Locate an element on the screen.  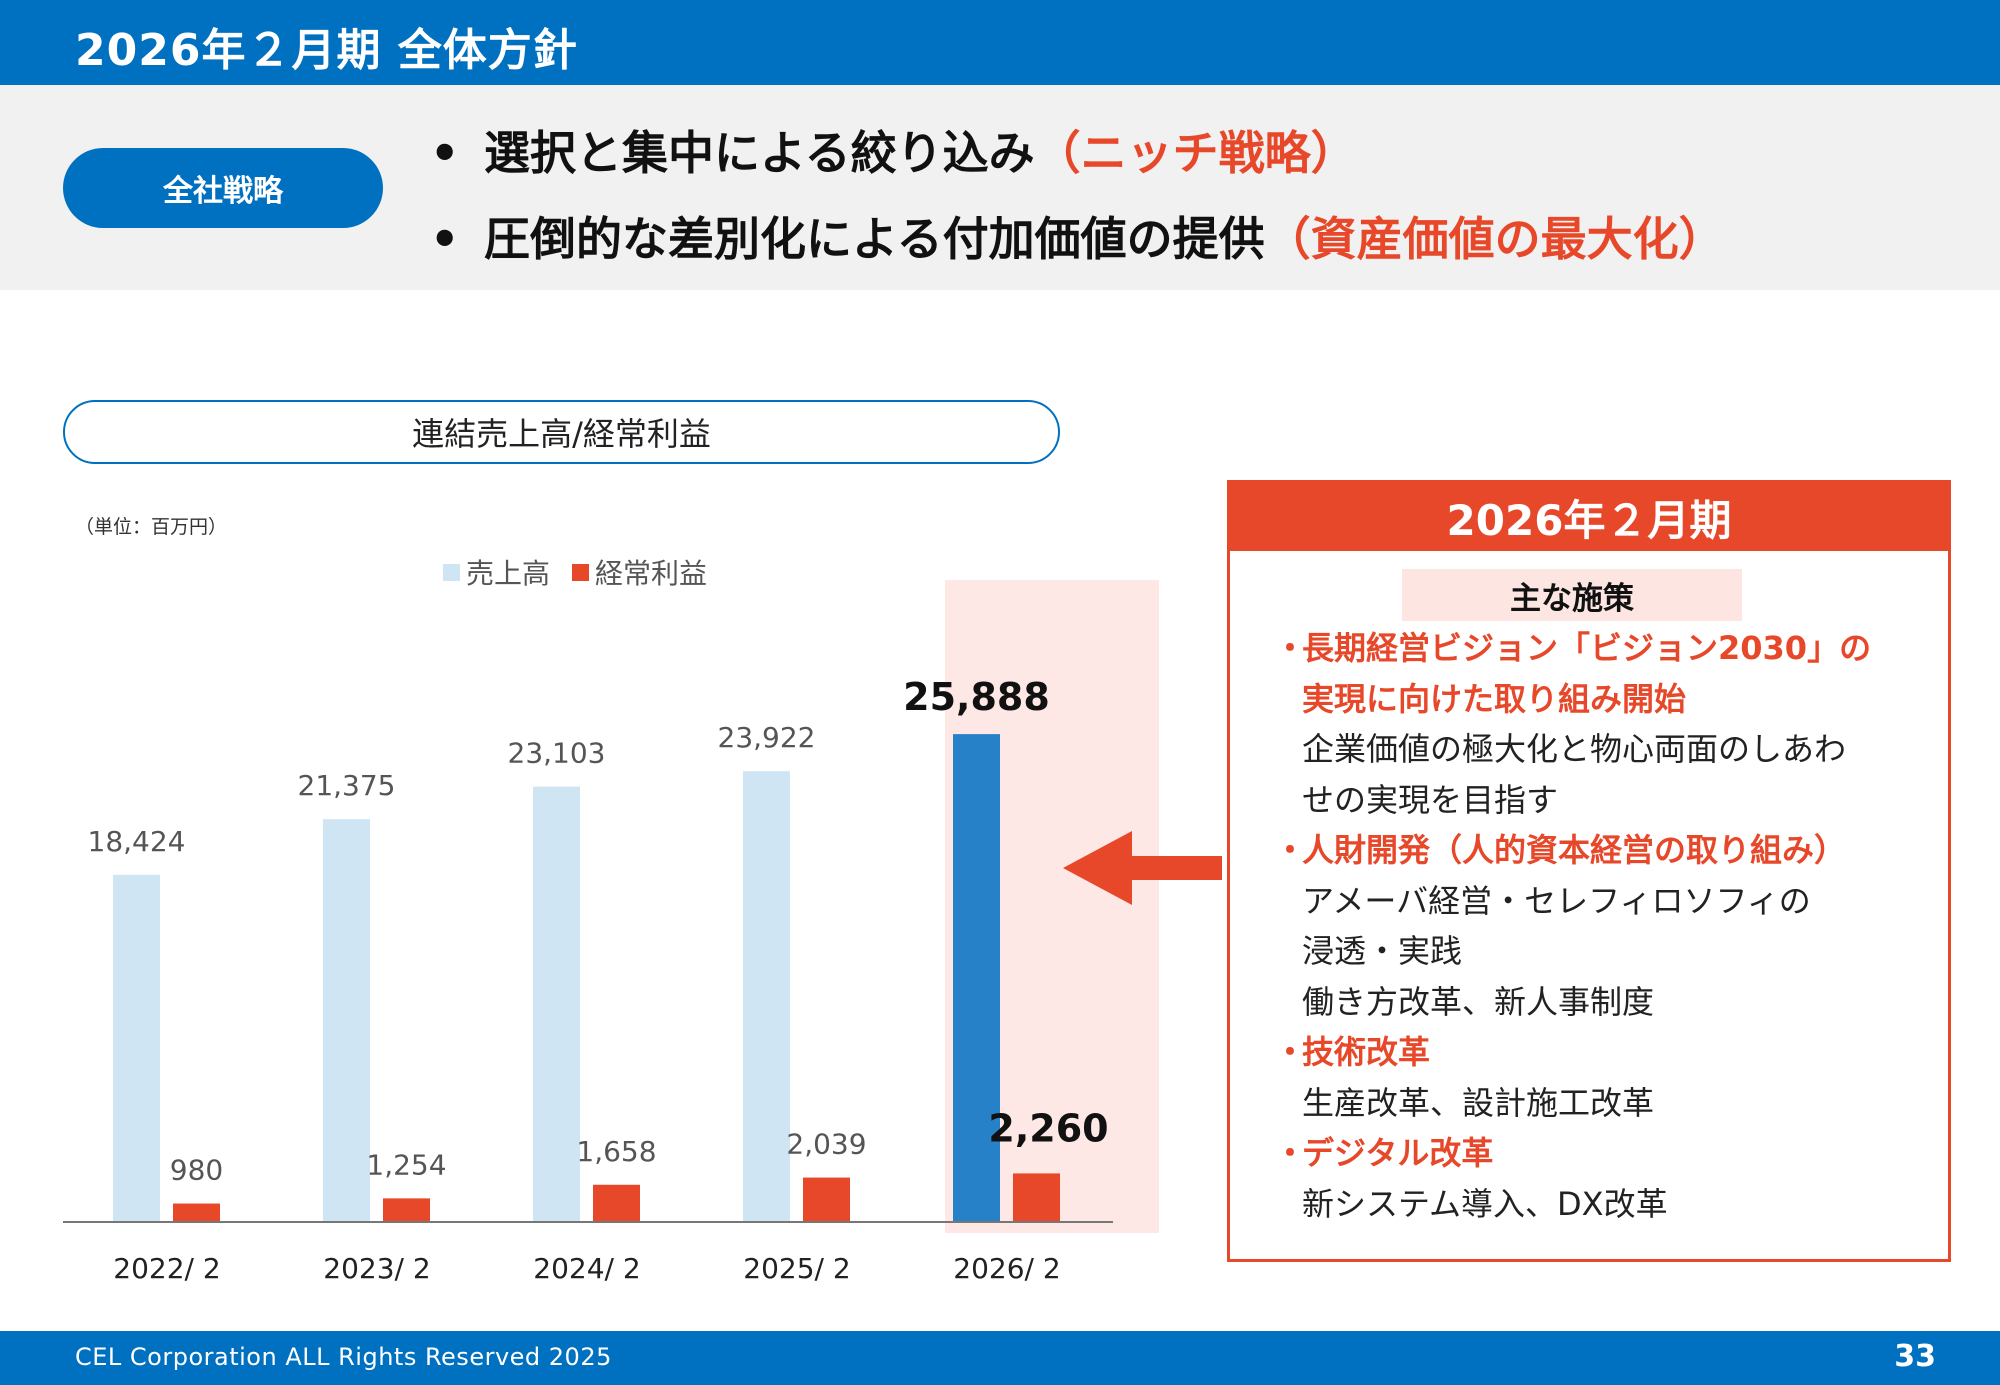
sales-data-label: 18,424 is located at coordinates (137, 841).